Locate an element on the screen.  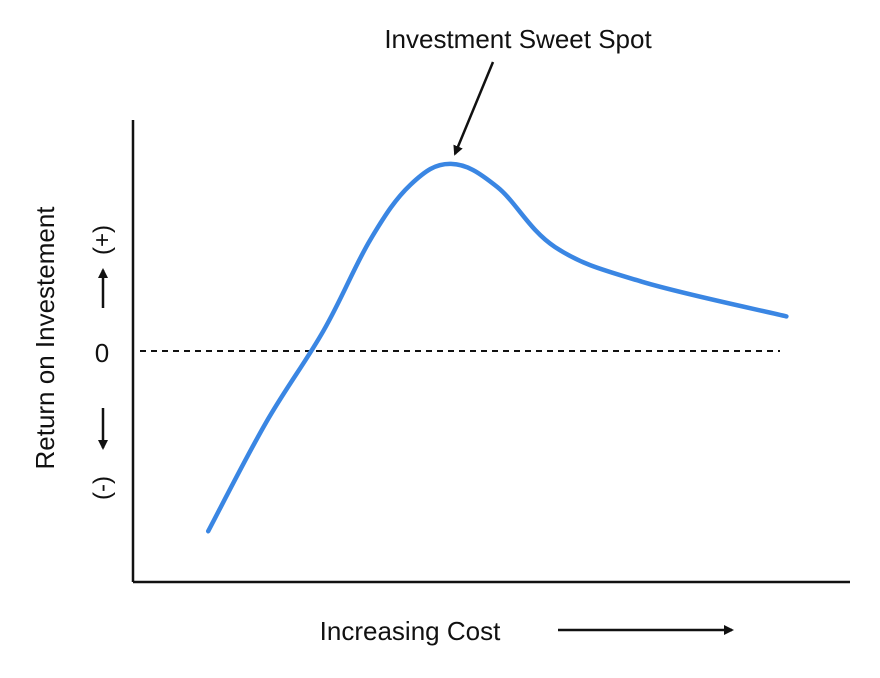
annotation-text: Investment Sweet Spot is located at coordinates (518, 39).